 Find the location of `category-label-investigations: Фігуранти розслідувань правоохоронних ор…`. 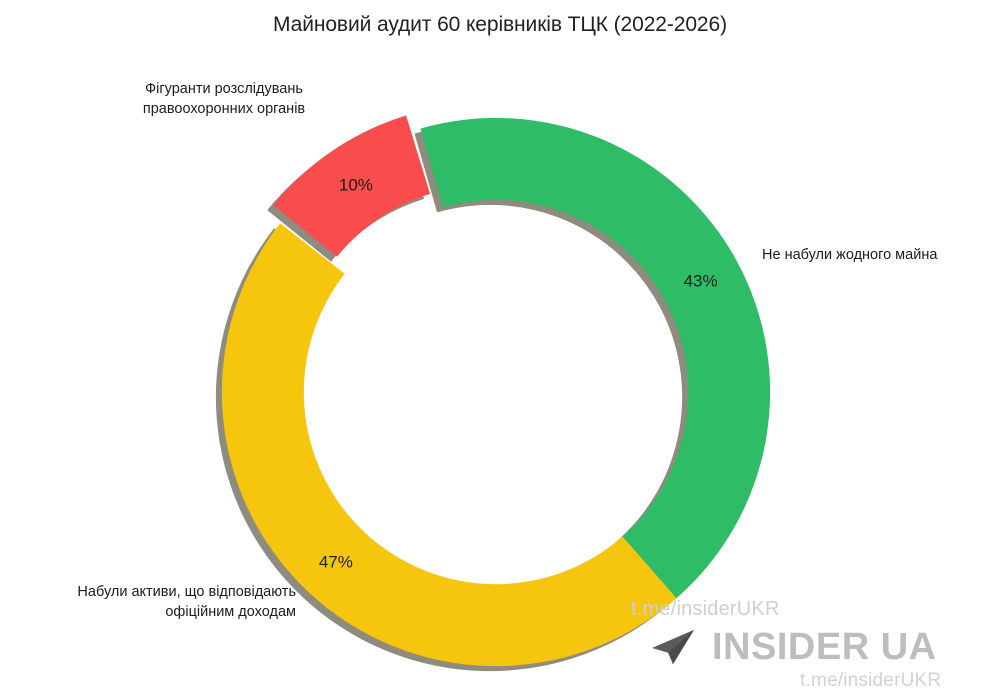

category-label-investigations: Фігуранти розслідувань правоохоронних ор… is located at coordinates (224, 99).